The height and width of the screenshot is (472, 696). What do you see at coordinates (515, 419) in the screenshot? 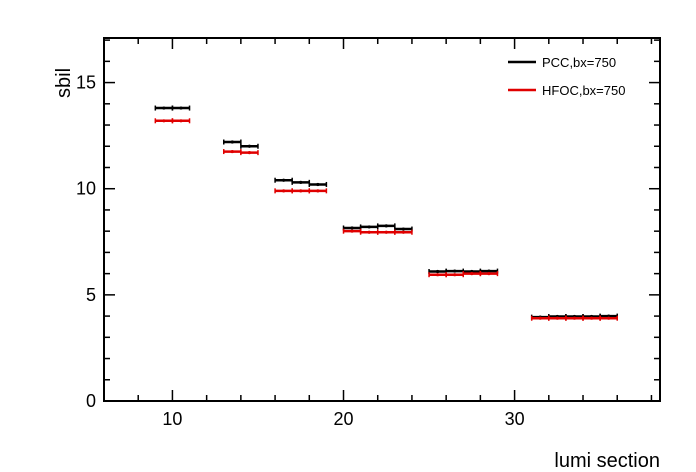
I see `x-tick-label: 30` at bounding box center [515, 419].